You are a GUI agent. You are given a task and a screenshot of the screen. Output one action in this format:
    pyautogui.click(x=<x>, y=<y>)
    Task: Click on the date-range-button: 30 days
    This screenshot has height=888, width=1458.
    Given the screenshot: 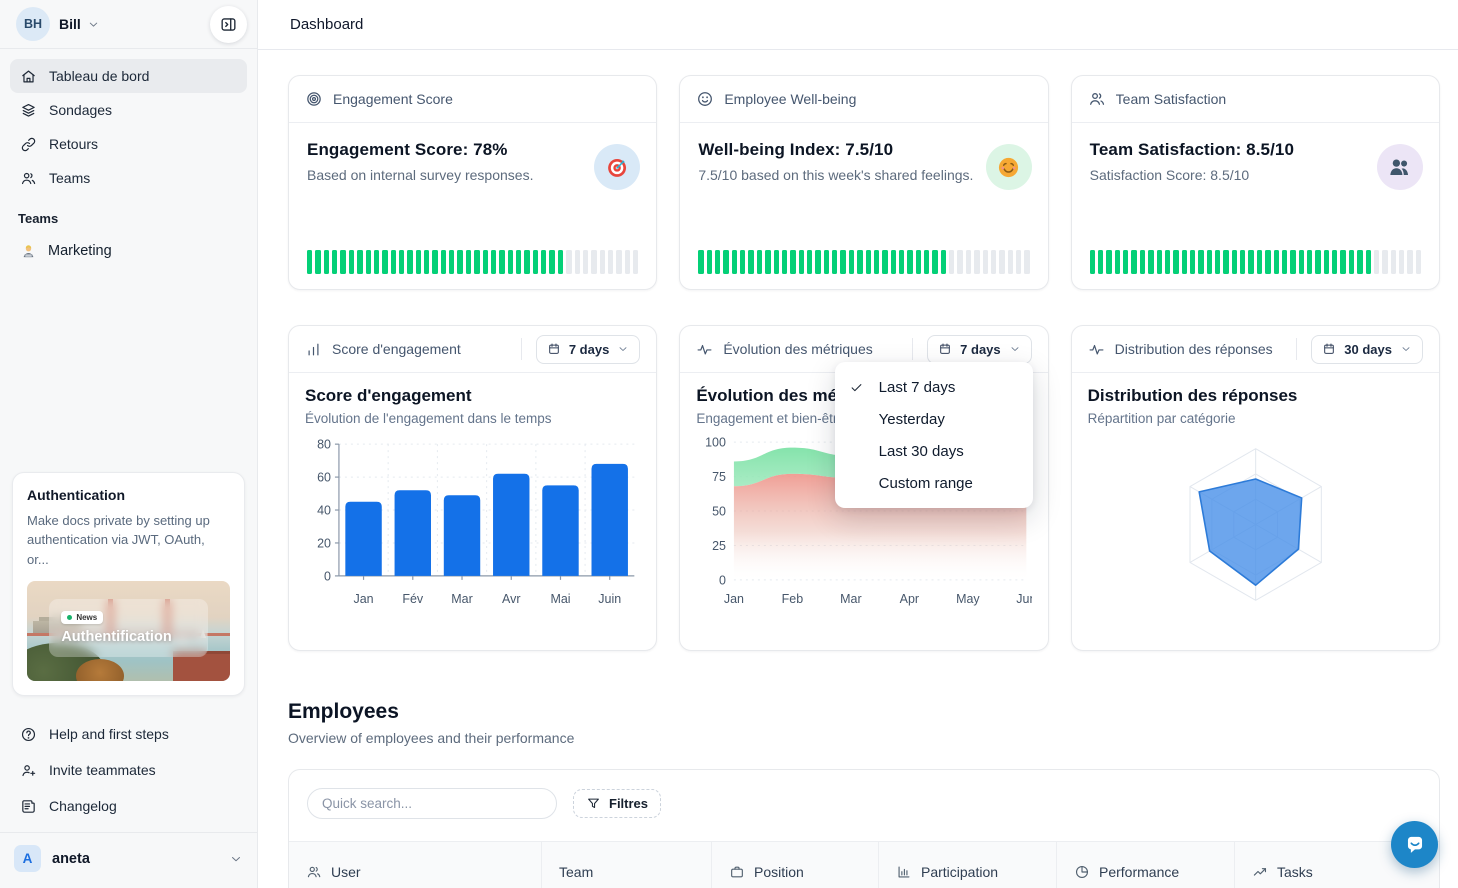 What is the action you would take?
    pyautogui.click(x=1367, y=349)
    